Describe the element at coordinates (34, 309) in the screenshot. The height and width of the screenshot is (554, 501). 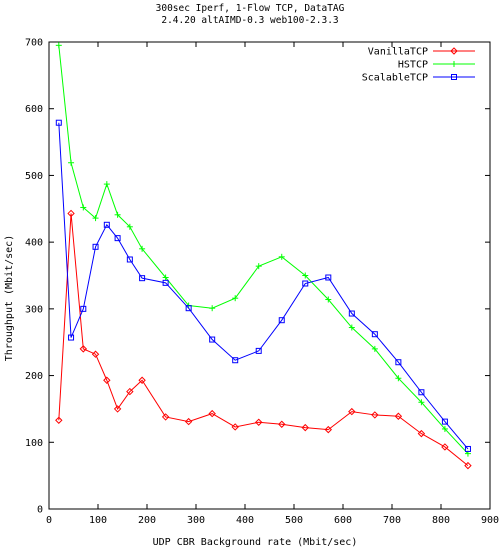
I see `y-tick-label: 300` at that location.